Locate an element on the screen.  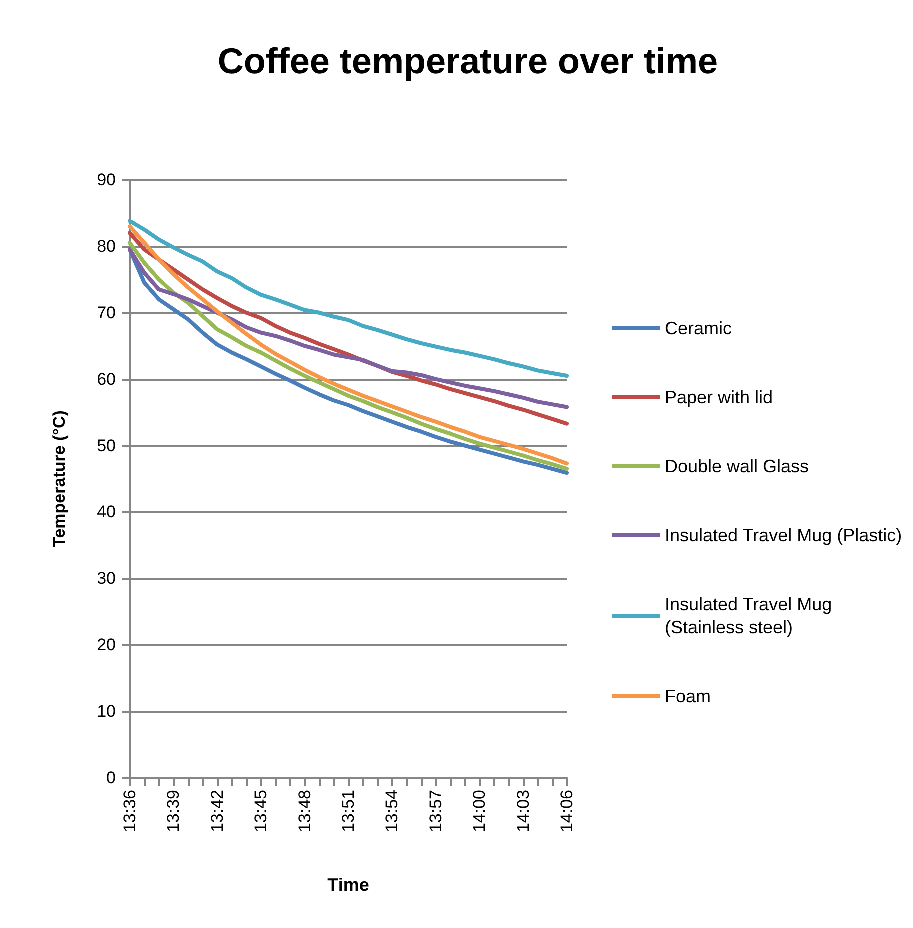
x-tick-label: 14:03 is located at coordinates (523, 811).